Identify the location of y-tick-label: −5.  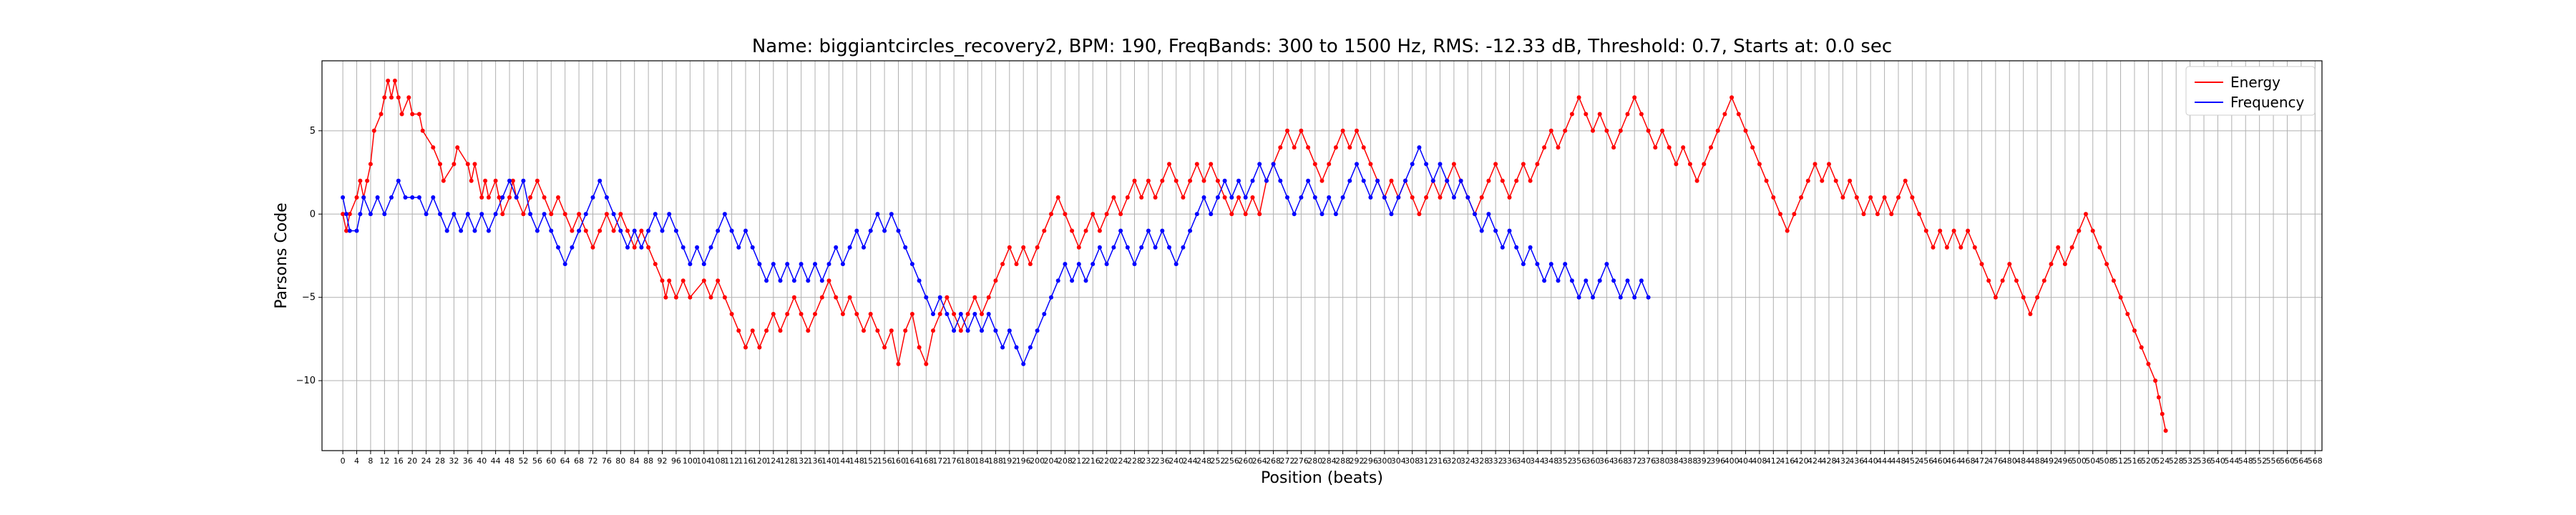
(309, 298).